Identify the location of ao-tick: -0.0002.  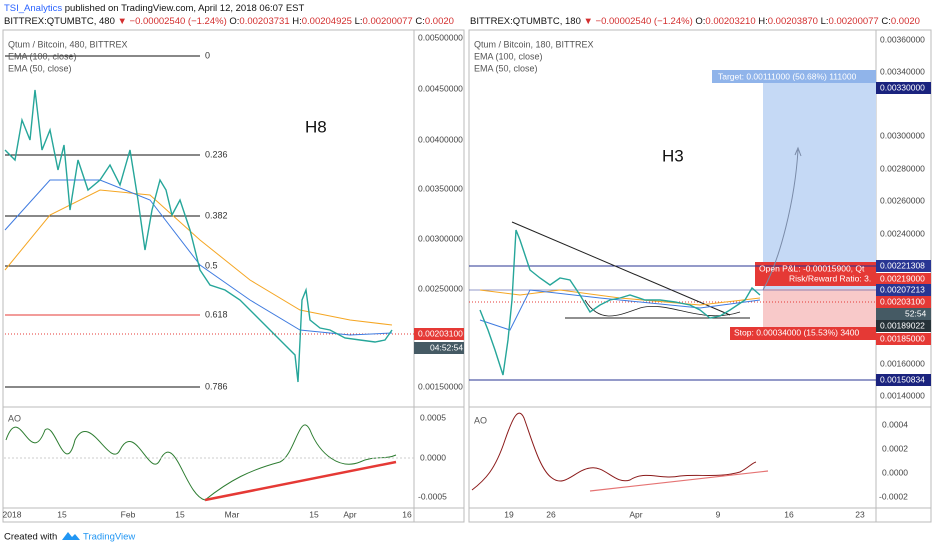
(893, 496).